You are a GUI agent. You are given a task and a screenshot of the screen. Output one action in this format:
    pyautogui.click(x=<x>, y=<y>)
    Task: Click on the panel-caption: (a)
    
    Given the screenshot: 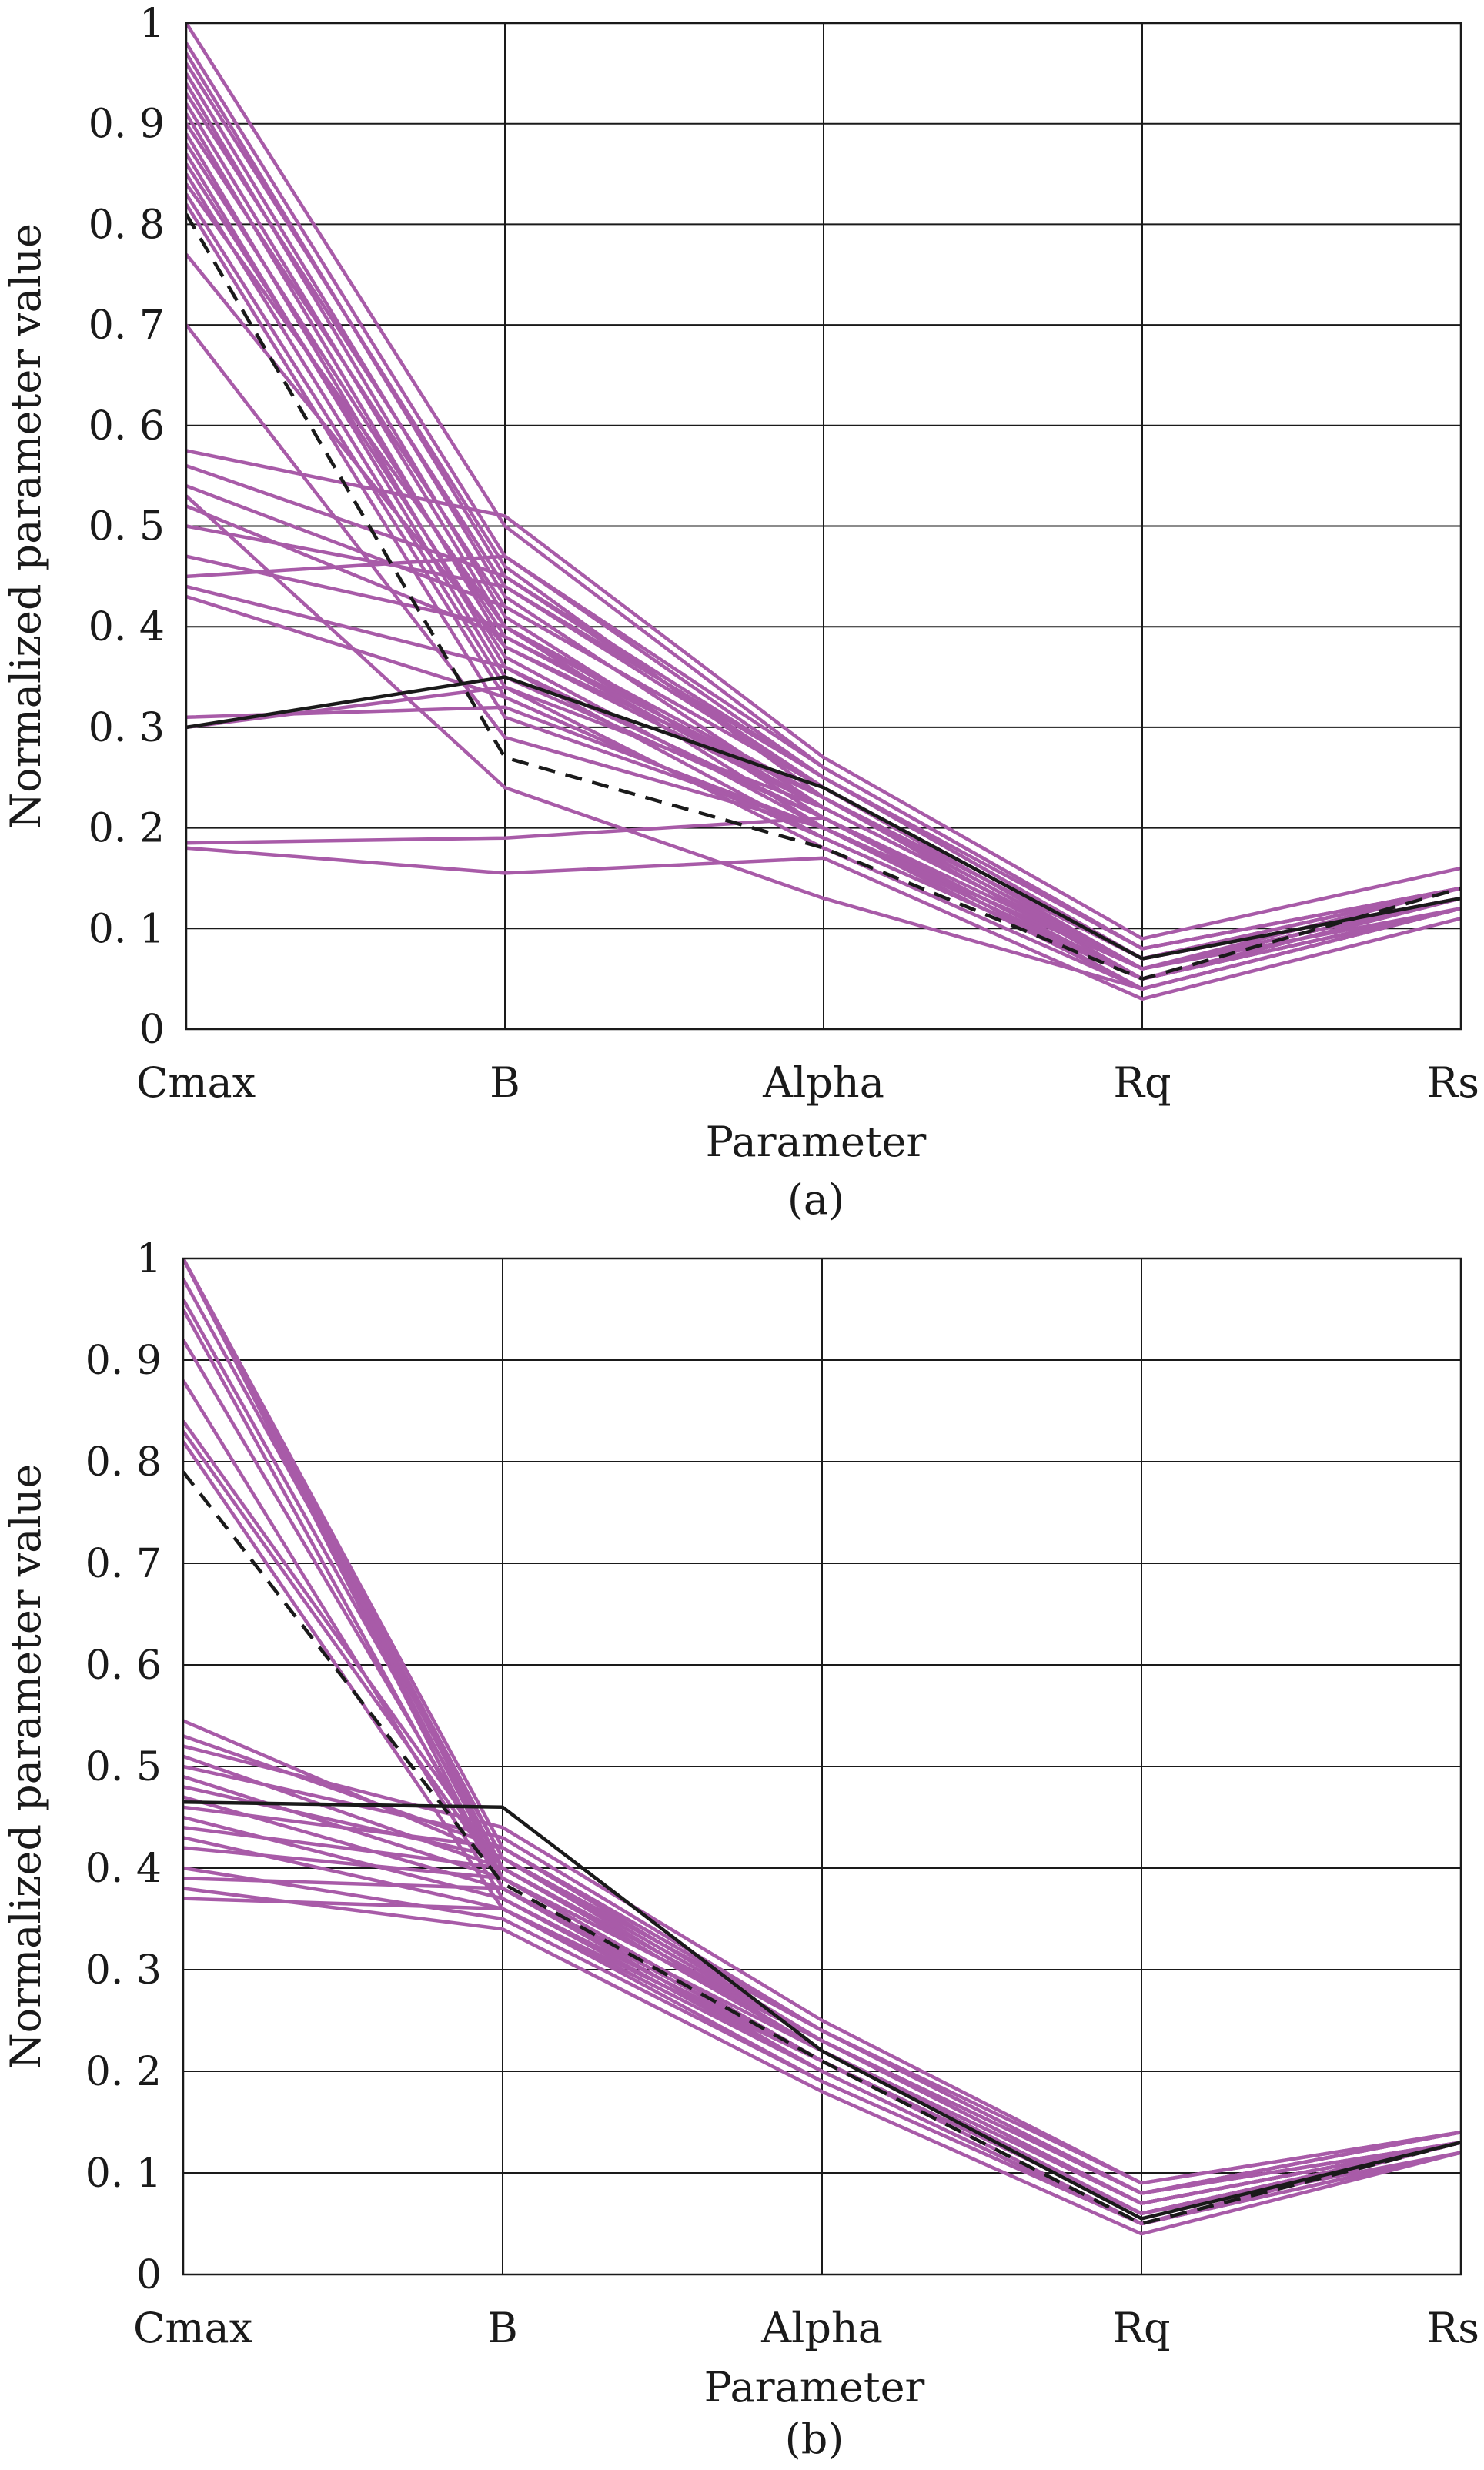 What is the action you would take?
    pyautogui.click(x=815, y=1199)
    